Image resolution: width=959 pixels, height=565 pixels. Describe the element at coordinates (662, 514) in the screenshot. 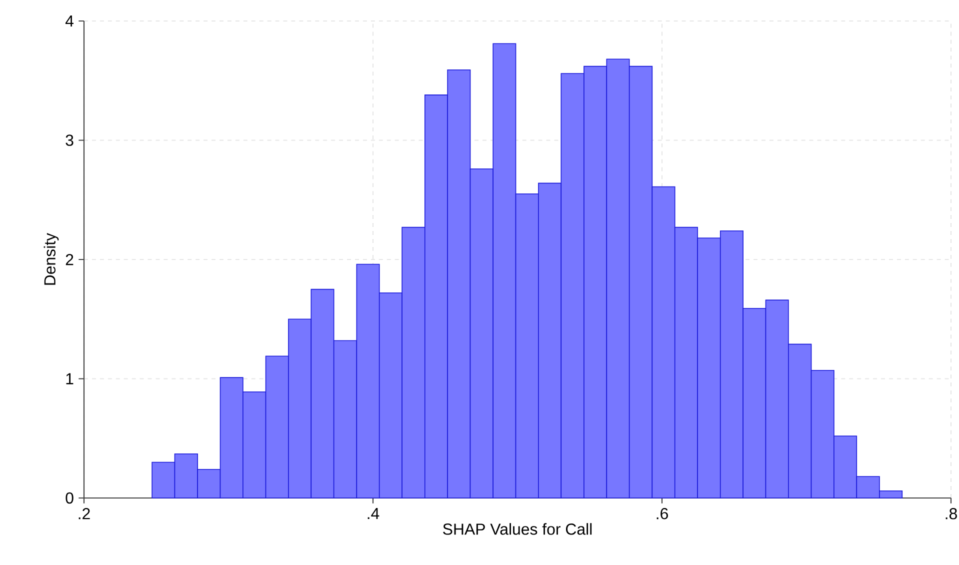

I see `x-tick-label: .6` at that location.